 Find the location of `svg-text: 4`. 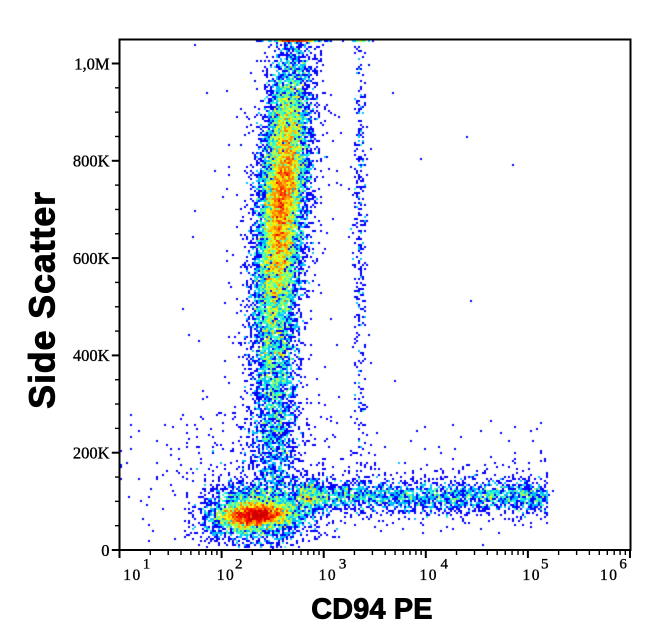

svg-text: 4 is located at coordinates (445, 565).